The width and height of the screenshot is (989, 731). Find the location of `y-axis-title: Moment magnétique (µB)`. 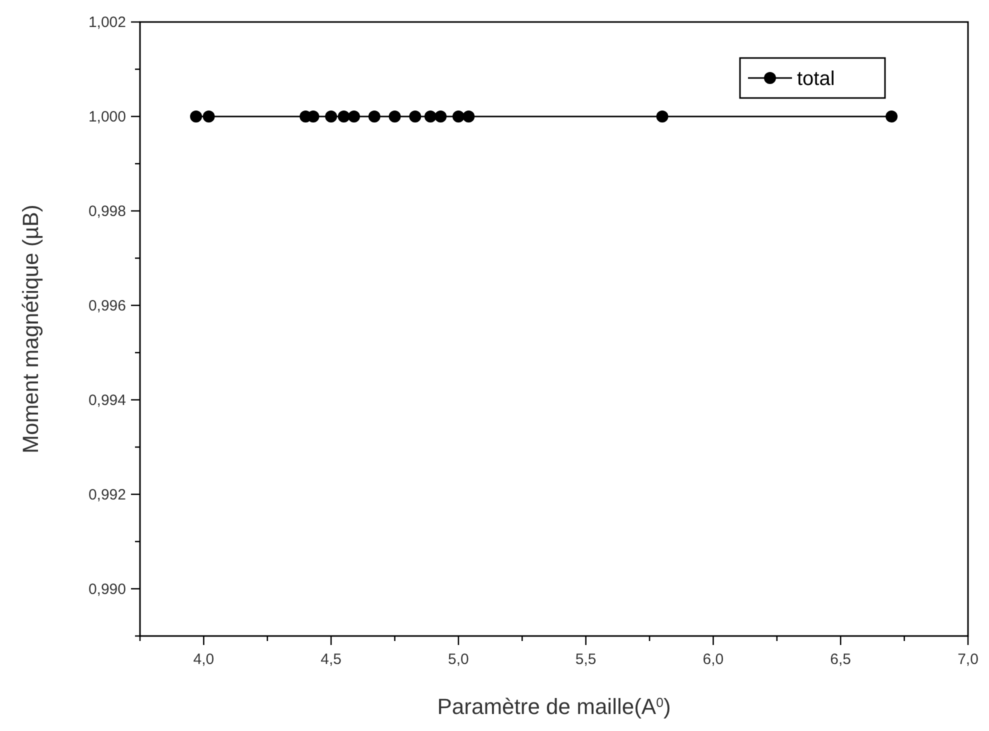

y-axis-title: Moment magnétique (µB) is located at coordinates (30, 329).